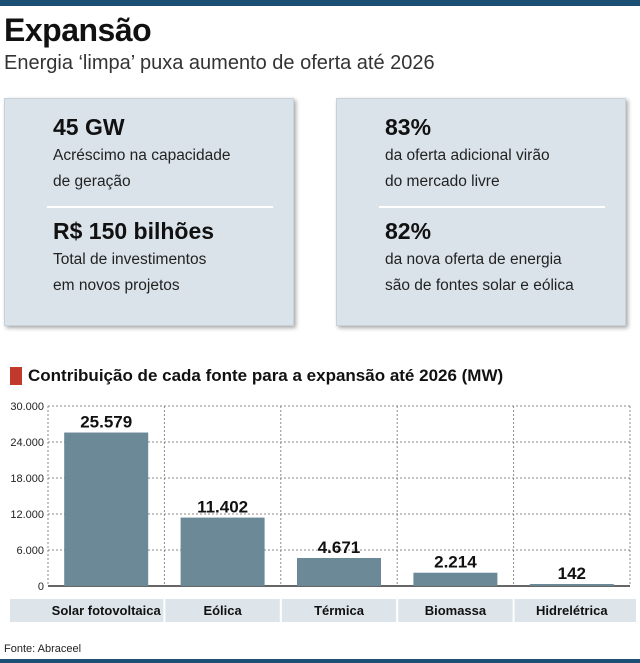  What do you see at coordinates (442, 181) in the screenshot?
I see `stat-description-line: do mercado livre` at bounding box center [442, 181].